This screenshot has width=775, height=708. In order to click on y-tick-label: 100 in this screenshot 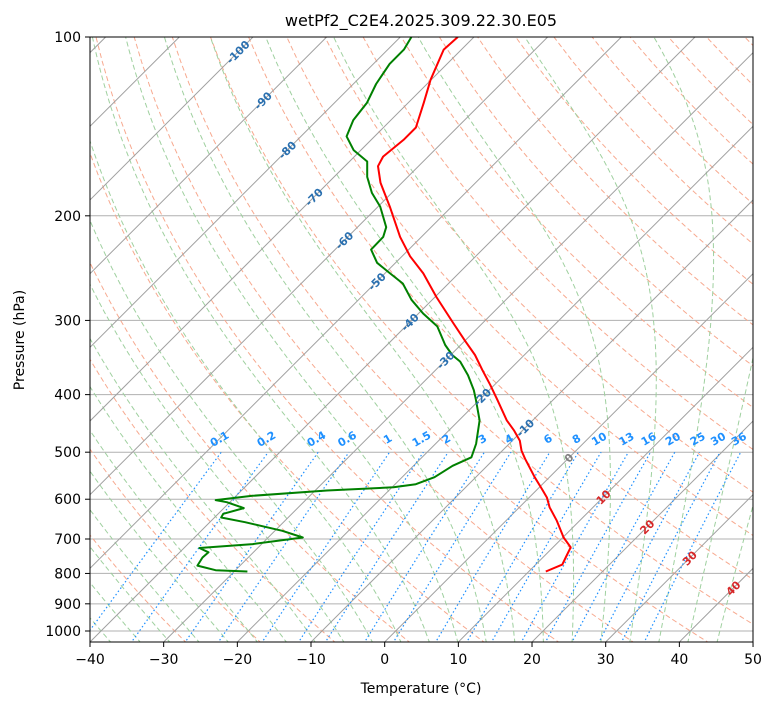, I will do `click(67, 38)`.